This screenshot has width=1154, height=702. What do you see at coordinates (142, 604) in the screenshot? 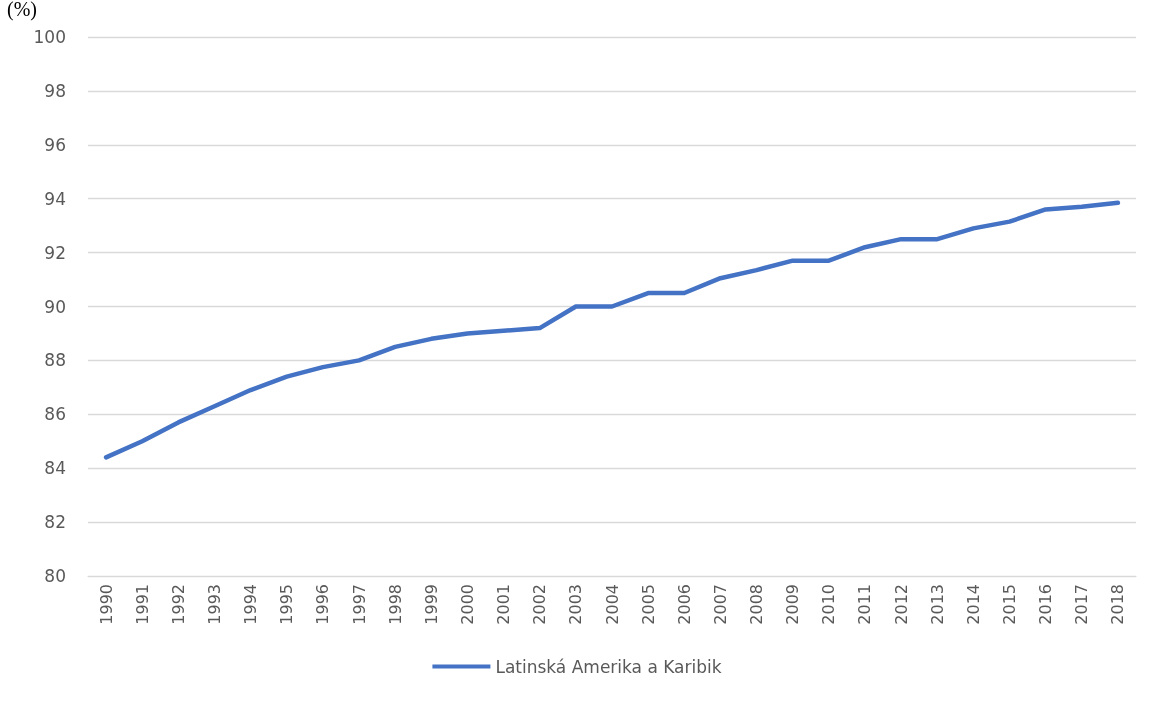
I see `x-tick-label: 1991` at bounding box center [142, 604].